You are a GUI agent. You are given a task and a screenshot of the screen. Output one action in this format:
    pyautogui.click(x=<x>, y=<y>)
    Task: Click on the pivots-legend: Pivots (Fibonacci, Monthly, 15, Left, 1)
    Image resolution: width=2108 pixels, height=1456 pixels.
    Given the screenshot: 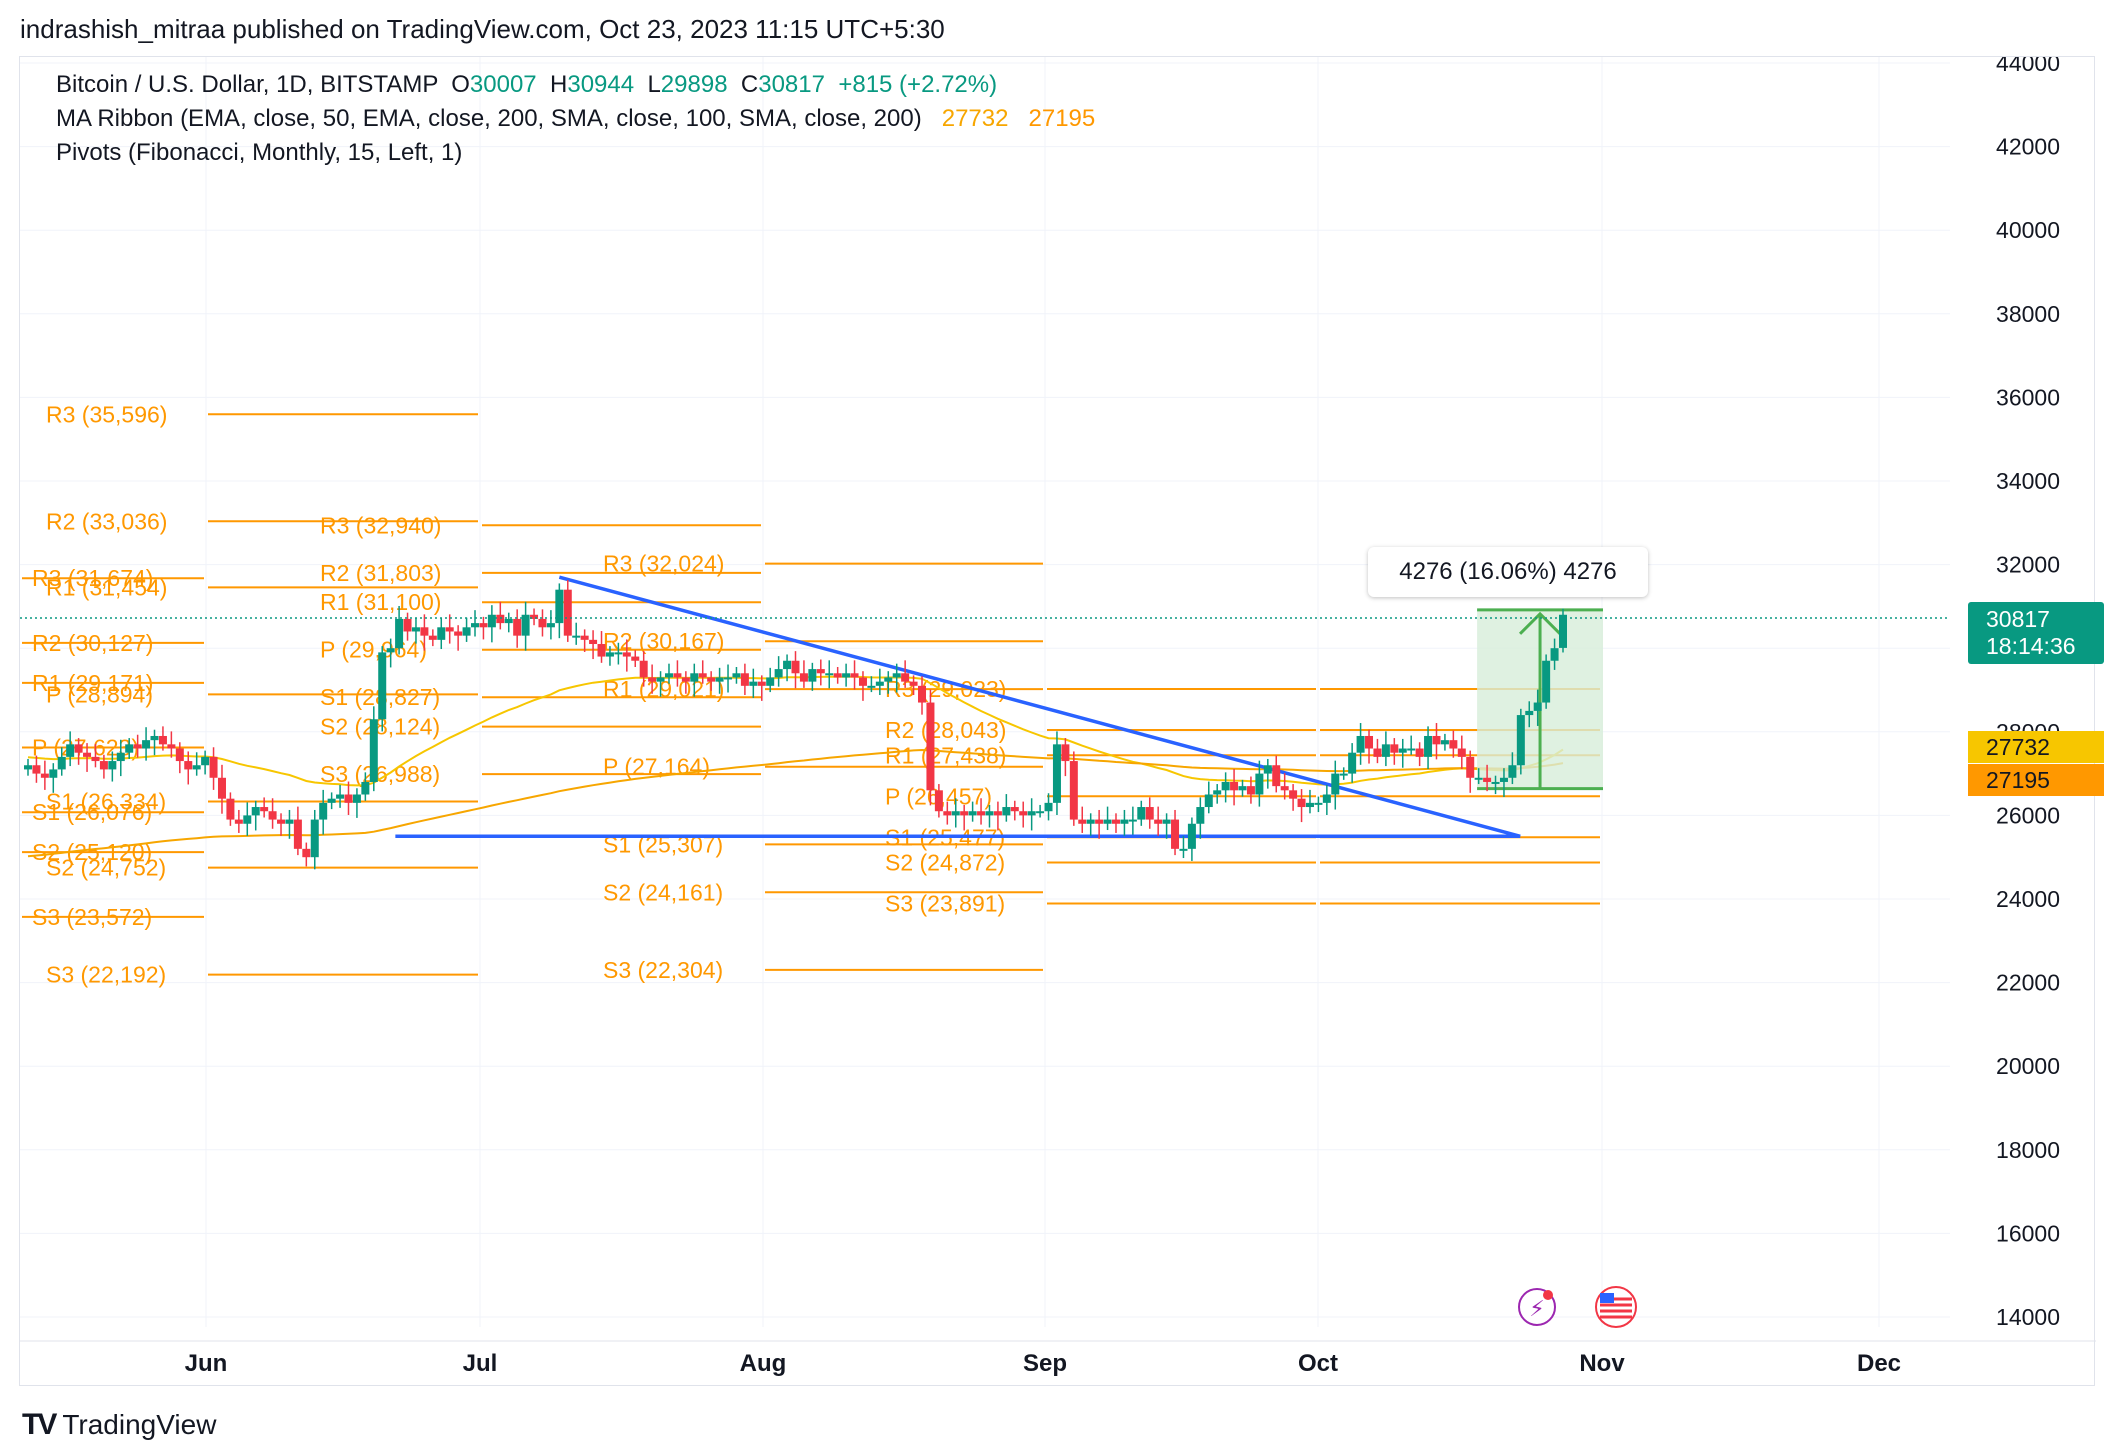 What is the action you would take?
    pyautogui.click(x=259, y=153)
    